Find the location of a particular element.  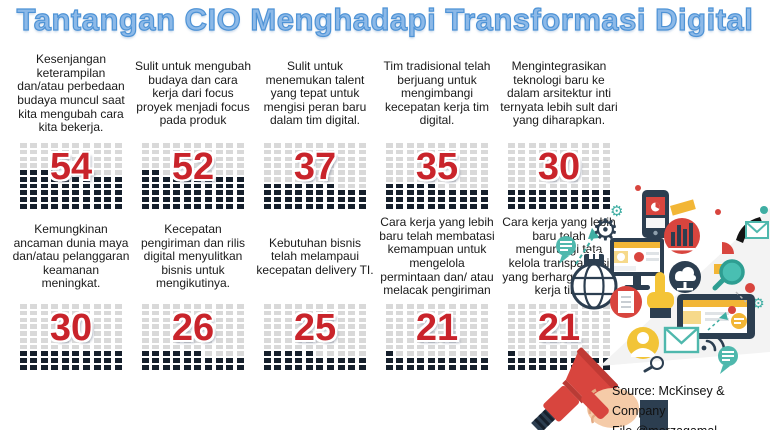

desktop-monitor-icon is located at coordinates (637, 264).